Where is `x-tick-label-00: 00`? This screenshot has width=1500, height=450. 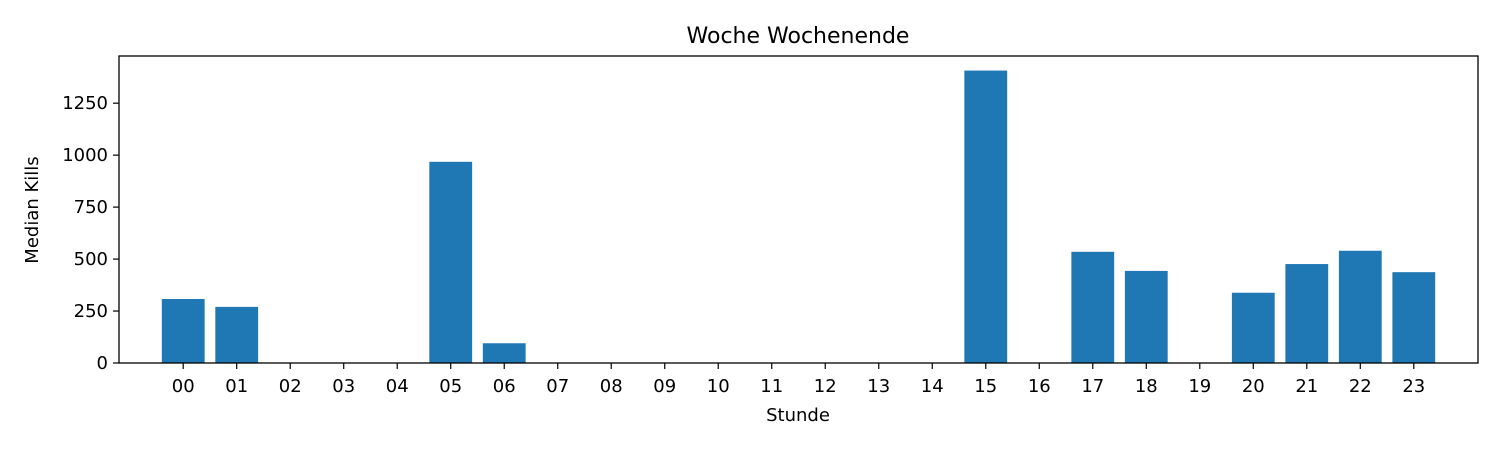 x-tick-label-00: 00 is located at coordinates (183, 386).